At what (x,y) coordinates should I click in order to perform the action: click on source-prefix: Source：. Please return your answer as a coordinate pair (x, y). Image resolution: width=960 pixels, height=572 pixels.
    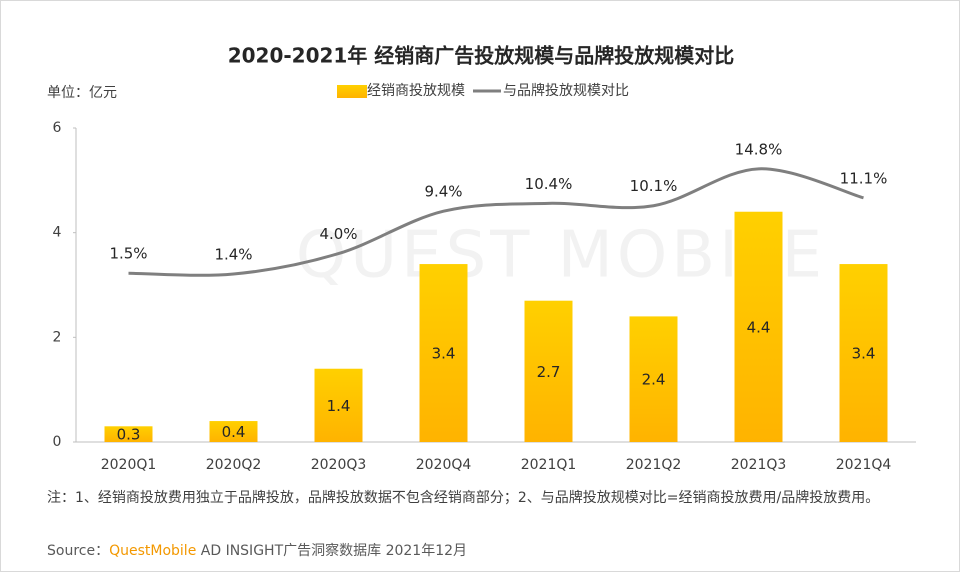
    Looking at the image, I should click on (78, 551).